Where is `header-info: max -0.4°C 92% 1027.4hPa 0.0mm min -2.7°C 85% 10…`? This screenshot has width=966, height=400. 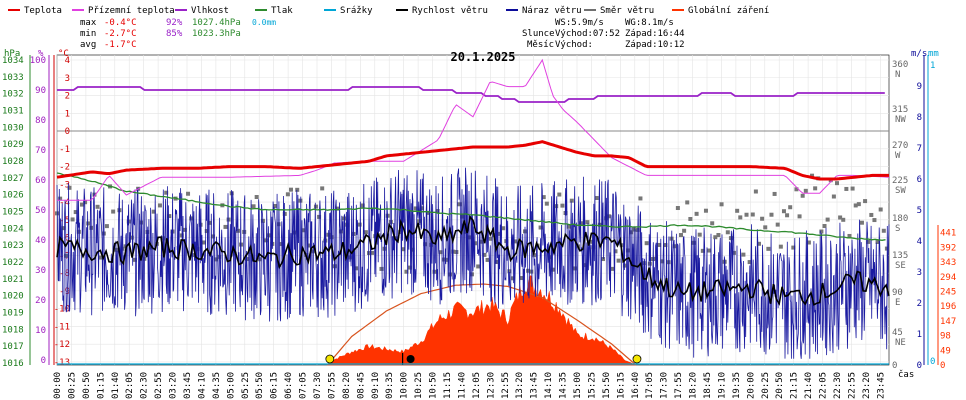
header-info: max -0.4°C 92% 1027.4hPa 0.0mm min -2.7°C 85% 10… is located at coordinates (382, 34).